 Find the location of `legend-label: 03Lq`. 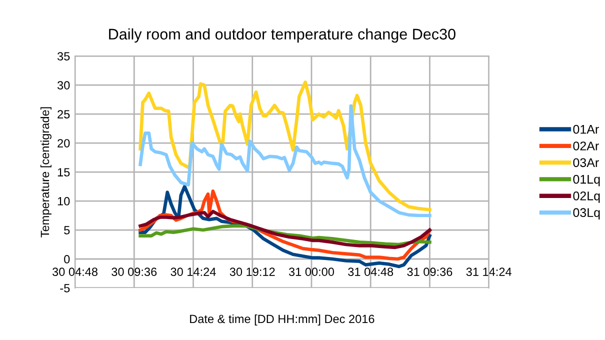

legend-label: 03Lq is located at coordinates (586, 214).